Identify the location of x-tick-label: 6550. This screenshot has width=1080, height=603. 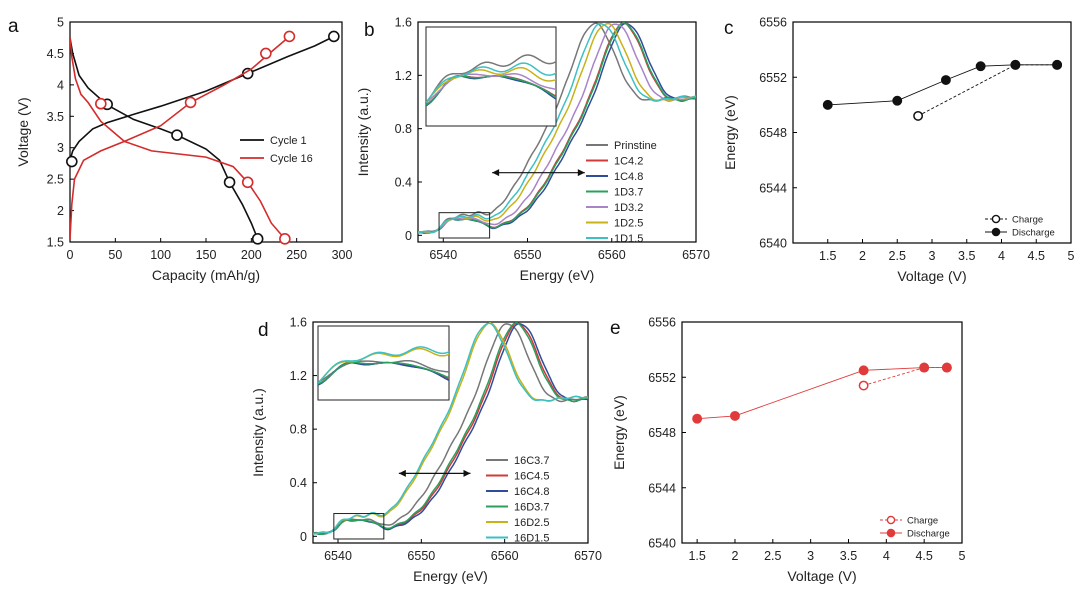
(528, 255).